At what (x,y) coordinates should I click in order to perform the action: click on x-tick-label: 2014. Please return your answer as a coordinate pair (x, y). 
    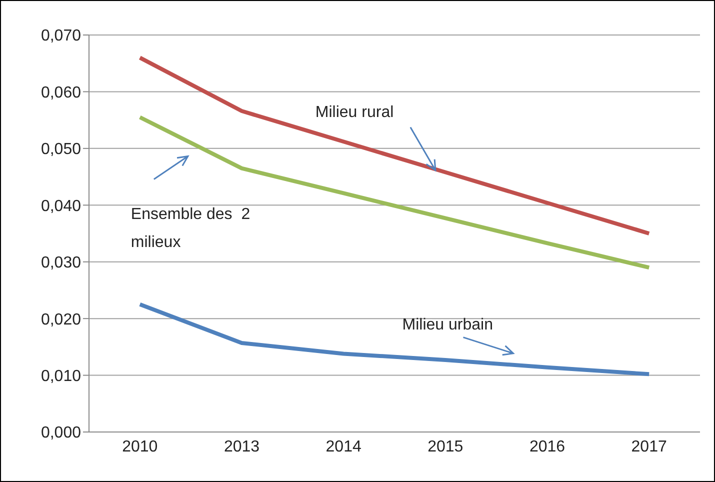
    Looking at the image, I should click on (344, 447).